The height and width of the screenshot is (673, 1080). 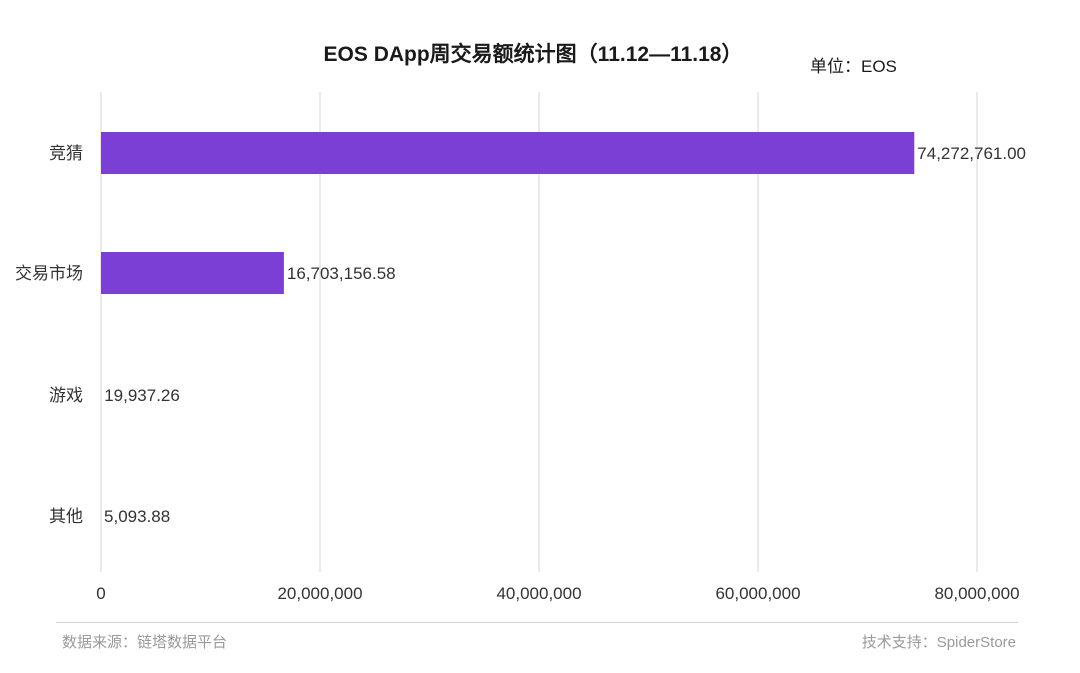 I want to click on category-label: 交易市场, so click(x=49, y=273).